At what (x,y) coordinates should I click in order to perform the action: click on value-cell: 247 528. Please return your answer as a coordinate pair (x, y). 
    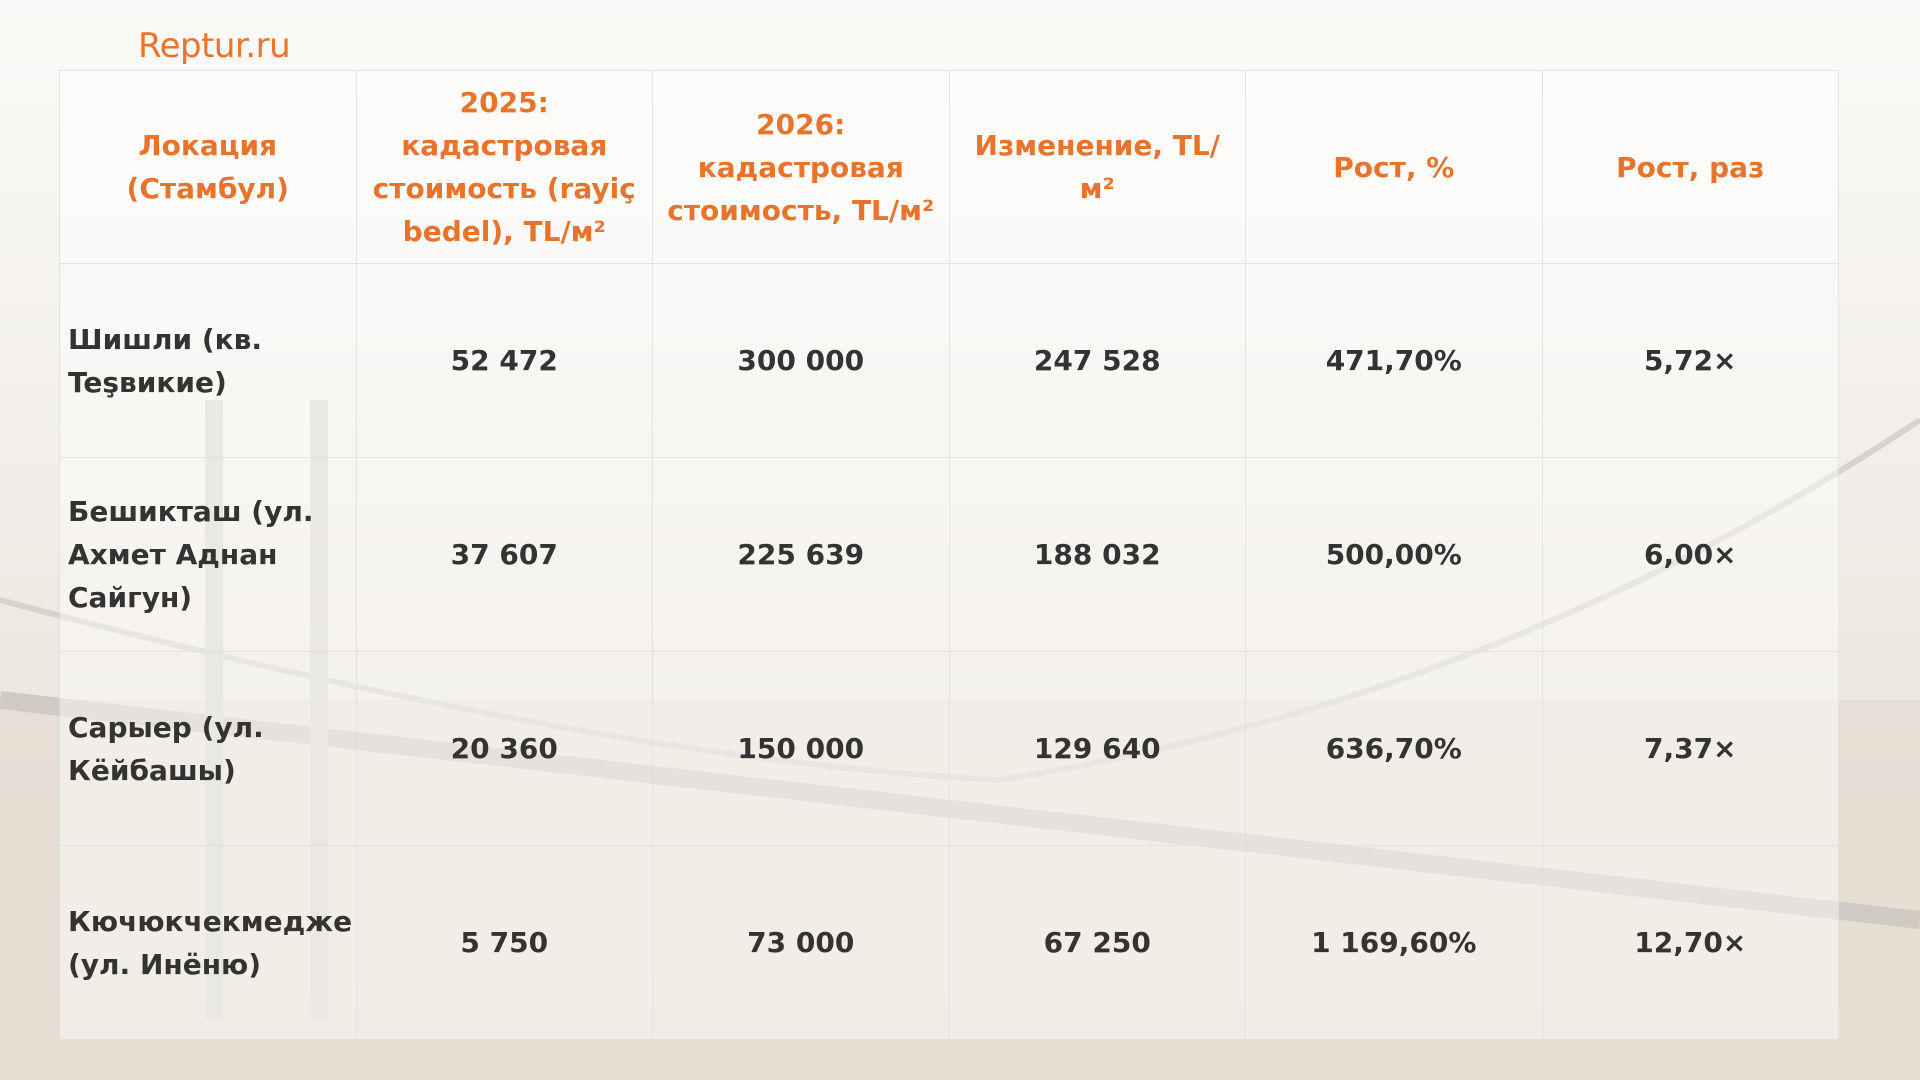
    Looking at the image, I should click on (1097, 360).